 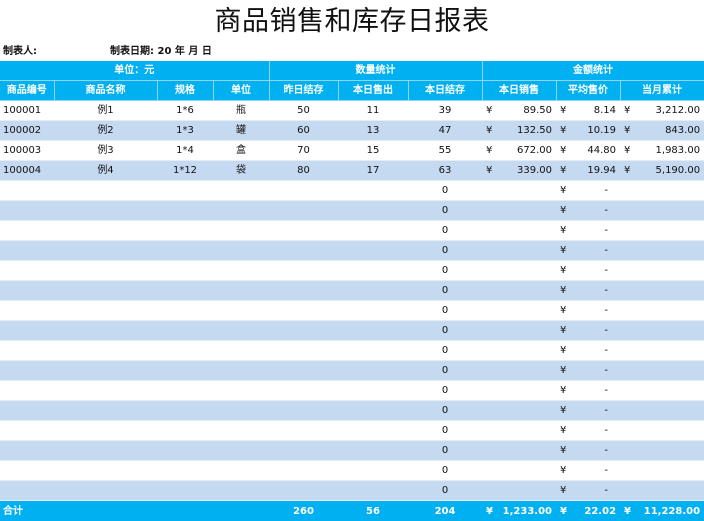 I want to click on total-avg-price: ¥22.02, so click(x=588, y=511).